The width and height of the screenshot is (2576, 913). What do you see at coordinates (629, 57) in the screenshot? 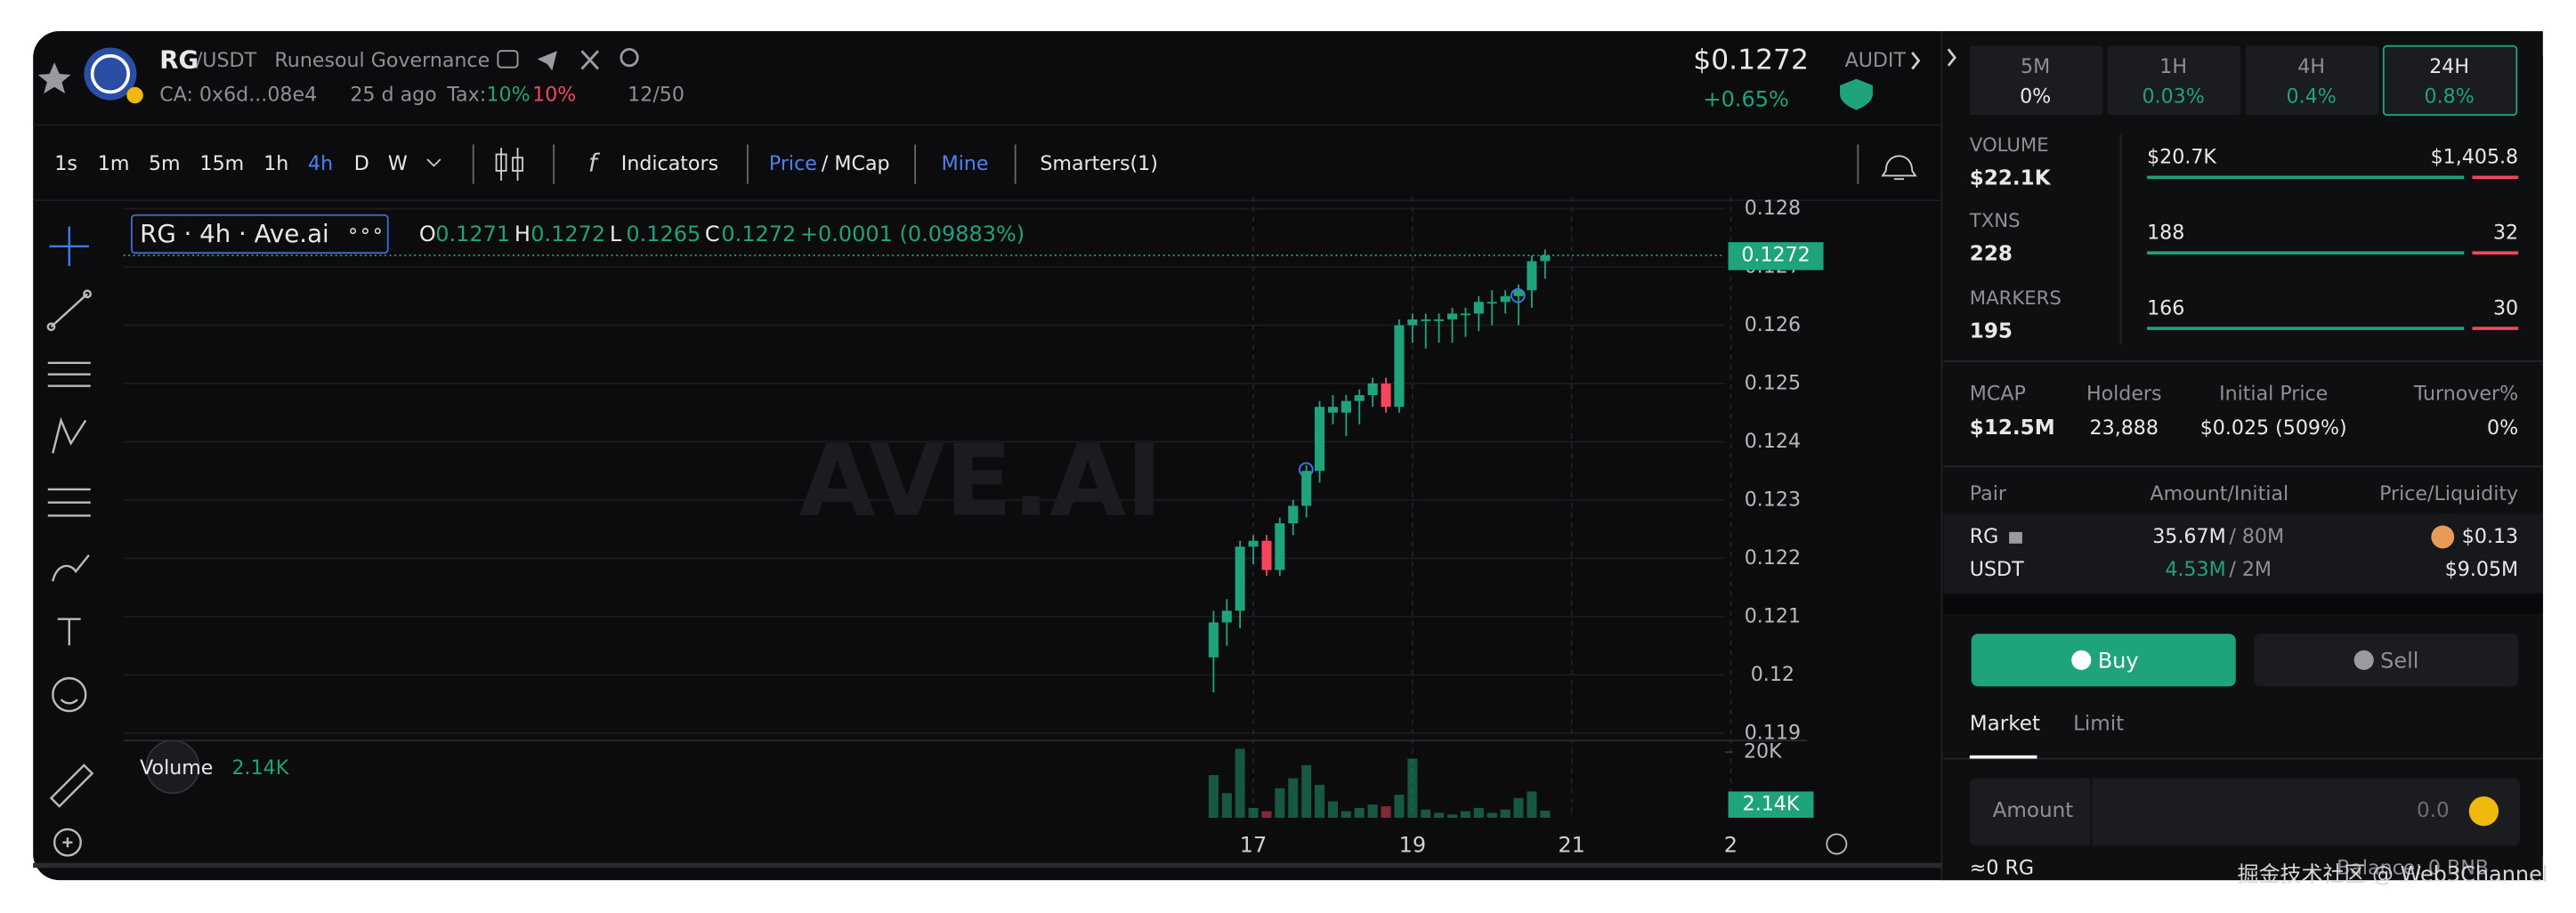
I see `search-icon` at bounding box center [629, 57].